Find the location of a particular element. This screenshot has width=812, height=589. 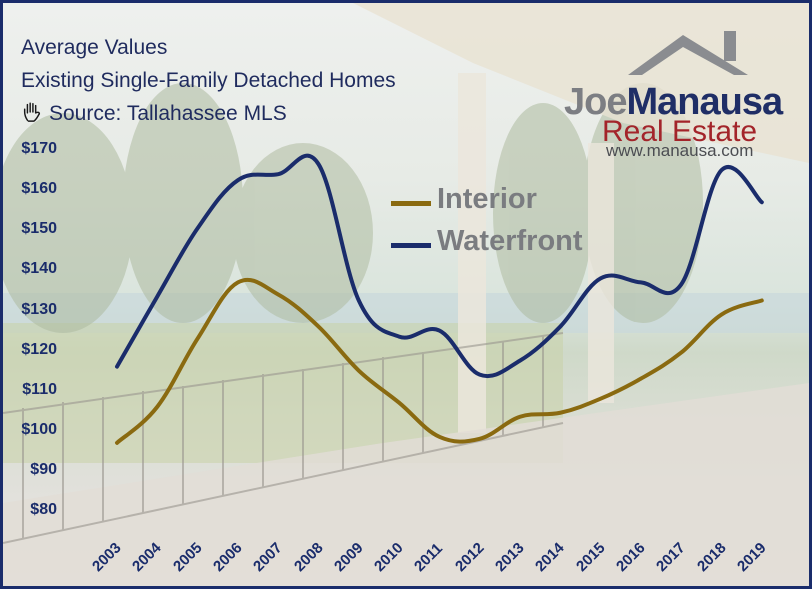

hand-icon is located at coordinates (32, 112).